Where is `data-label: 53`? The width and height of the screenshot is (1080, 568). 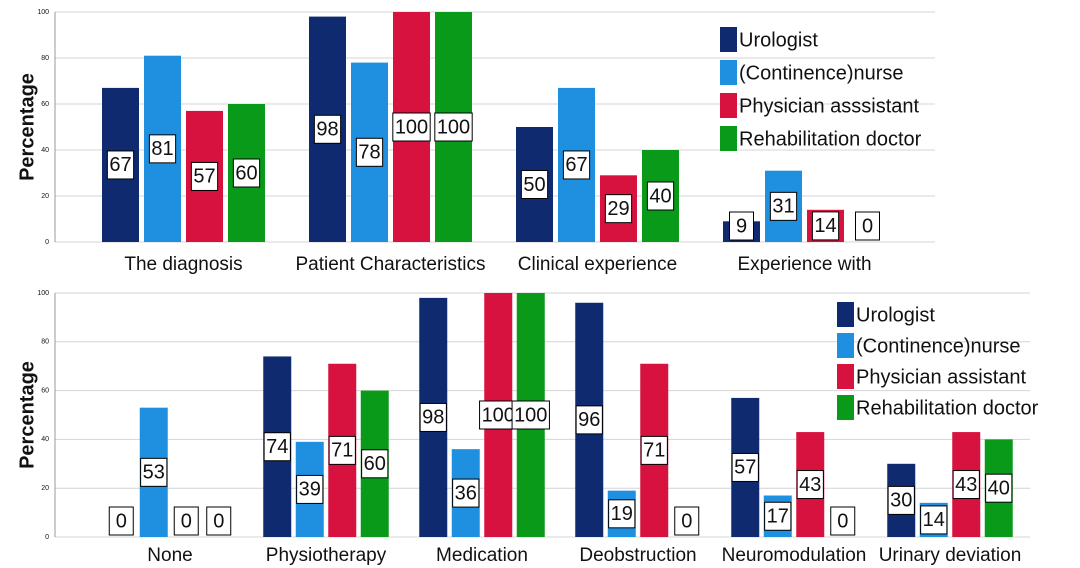
data-label: 53 is located at coordinates (154, 473).